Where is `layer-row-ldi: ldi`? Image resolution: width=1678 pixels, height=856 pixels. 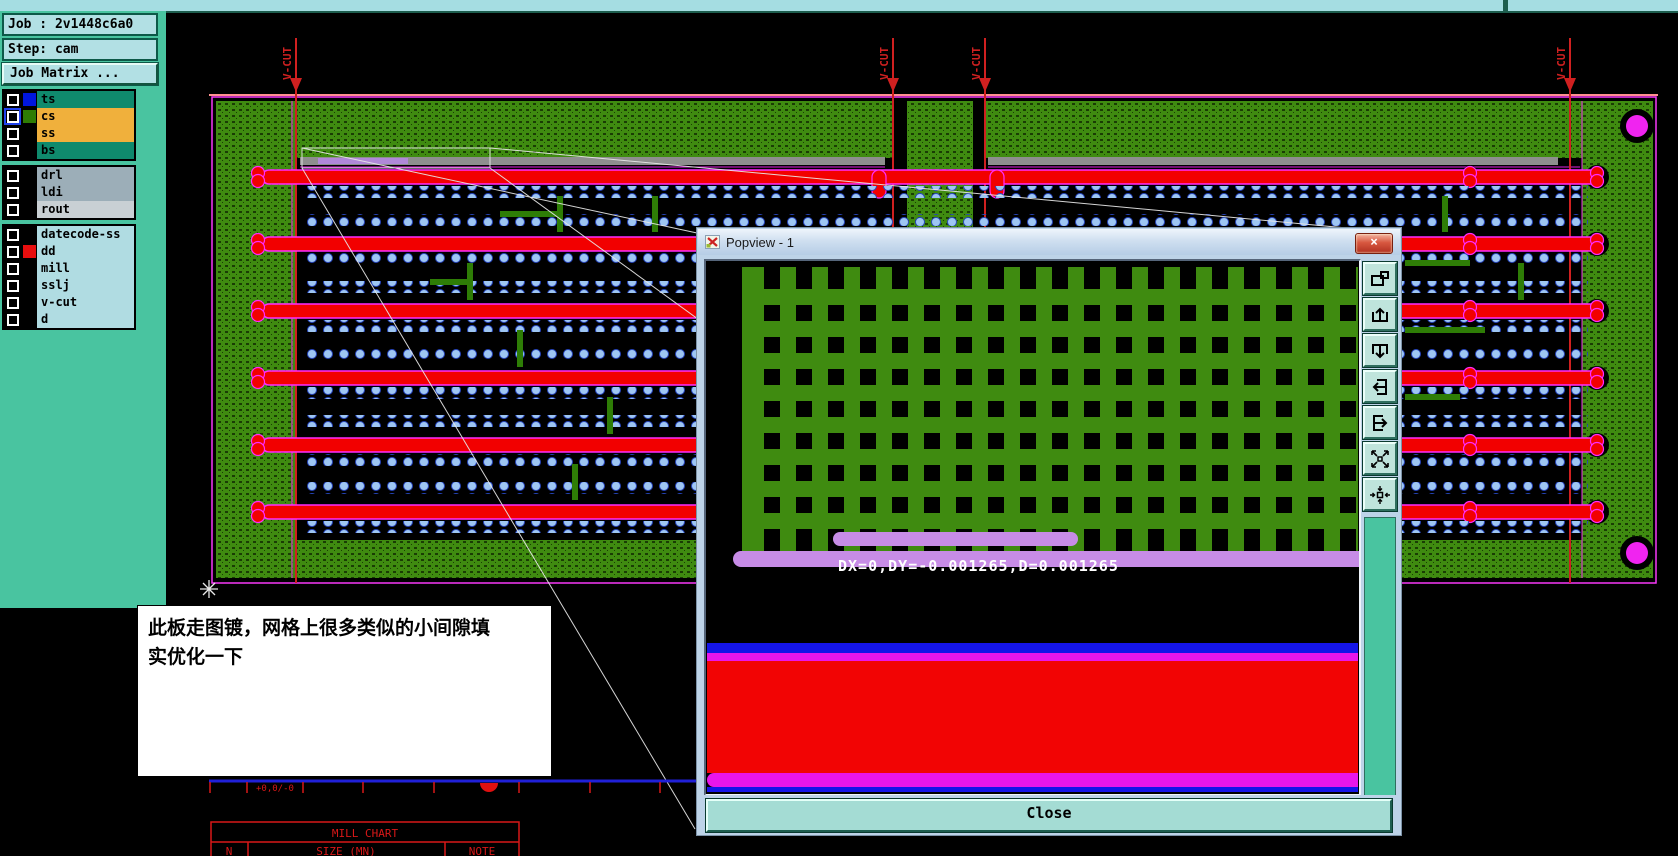 layer-row-ldi: ldi is located at coordinates (69, 192).